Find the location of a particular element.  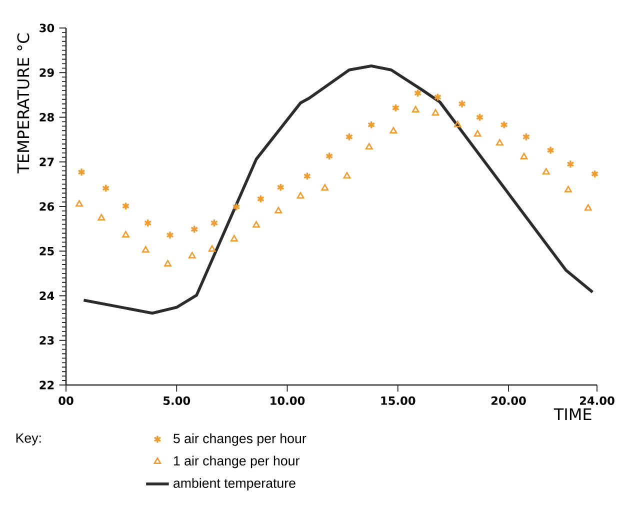

x-tick-label: 00 is located at coordinates (66, 400).